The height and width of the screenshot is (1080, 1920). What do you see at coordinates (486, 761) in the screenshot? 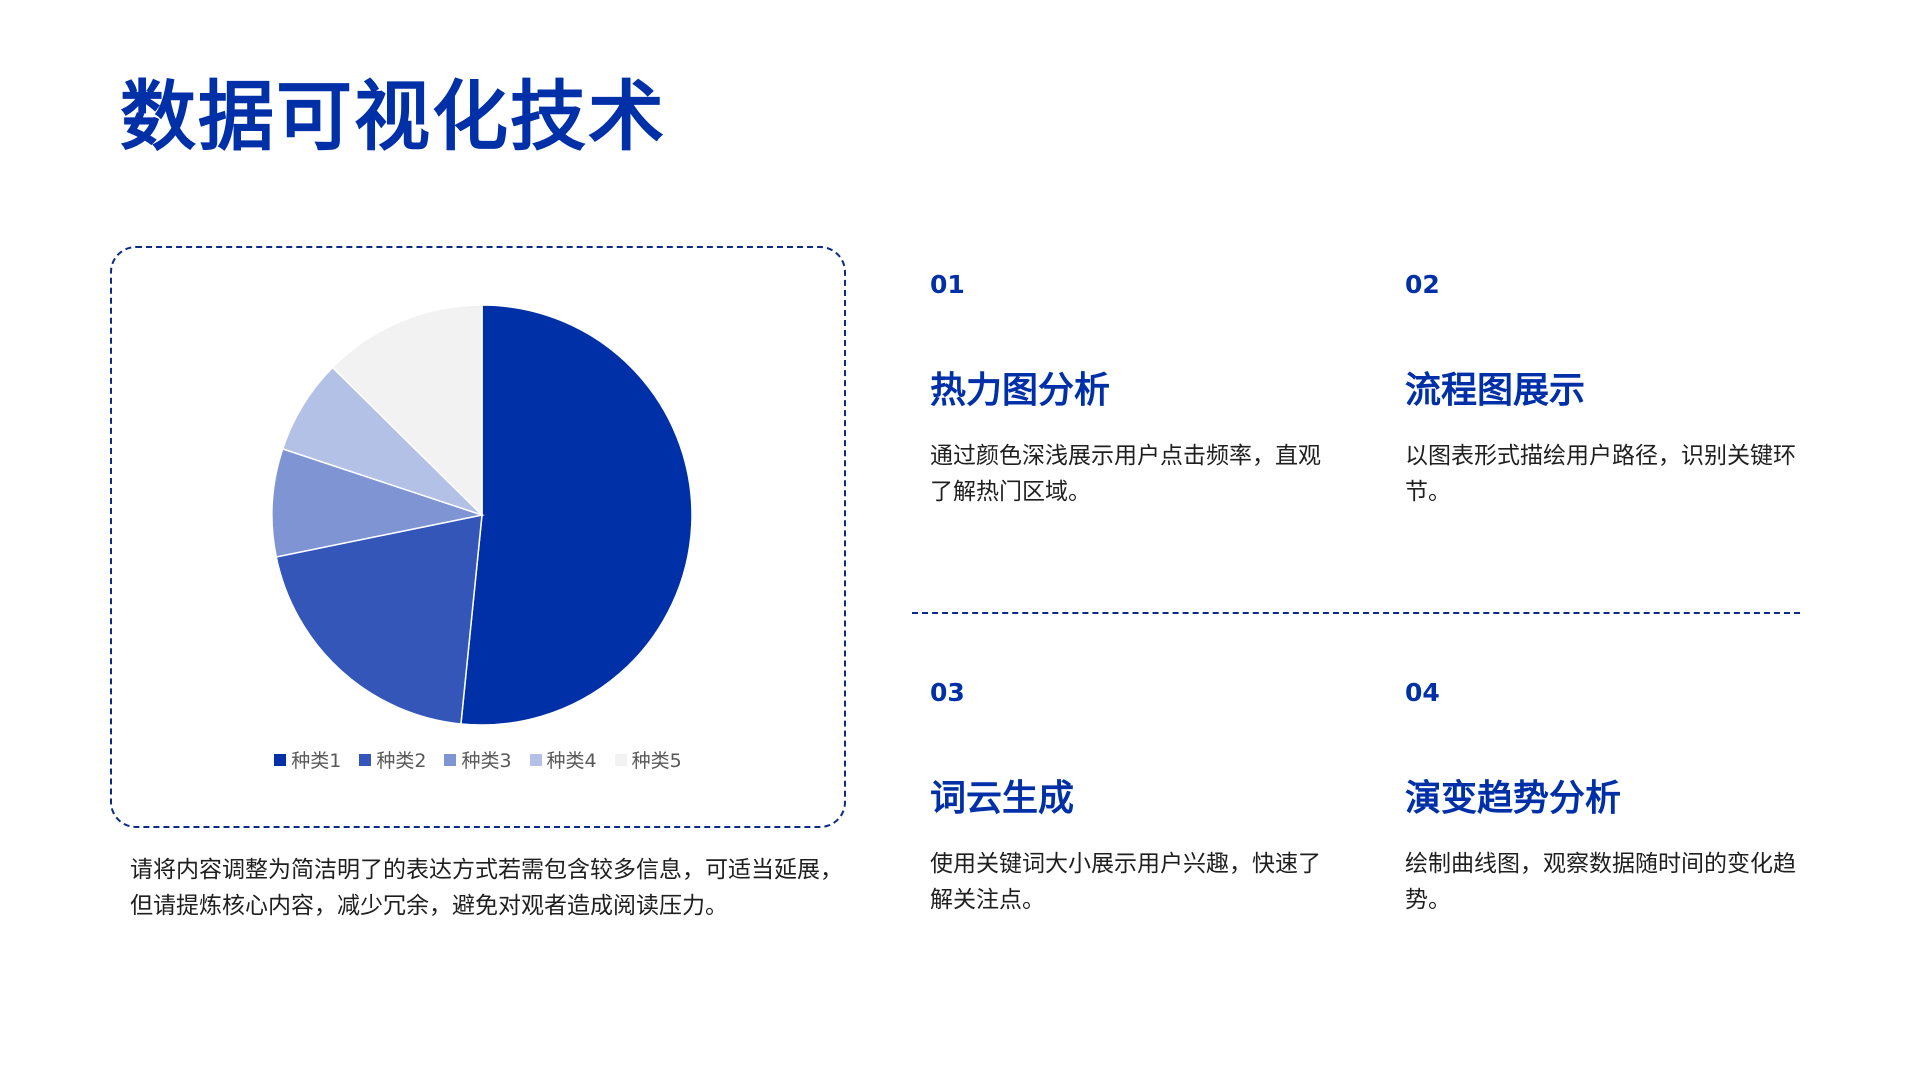
I see `legend-label: 种类3` at bounding box center [486, 761].